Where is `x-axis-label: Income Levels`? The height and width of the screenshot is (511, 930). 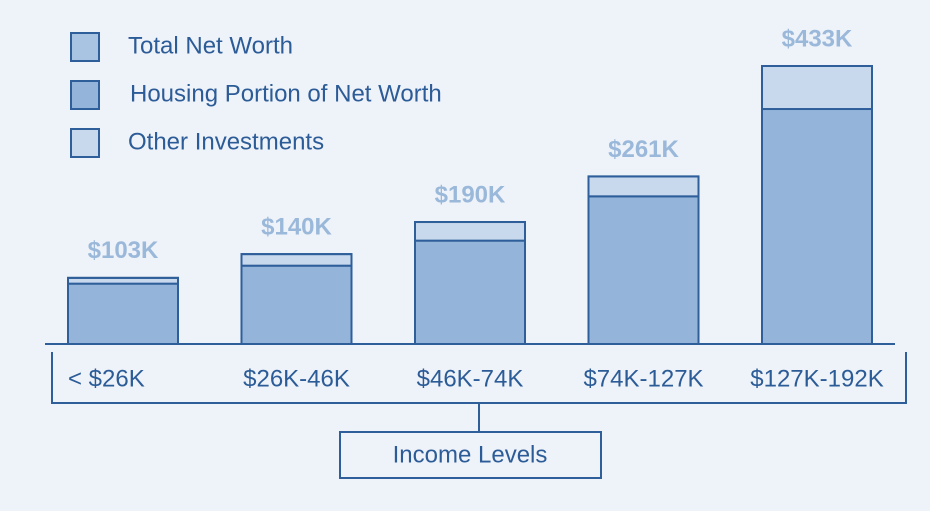
x-axis-label: Income Levels is located at coordinates (470, 454).